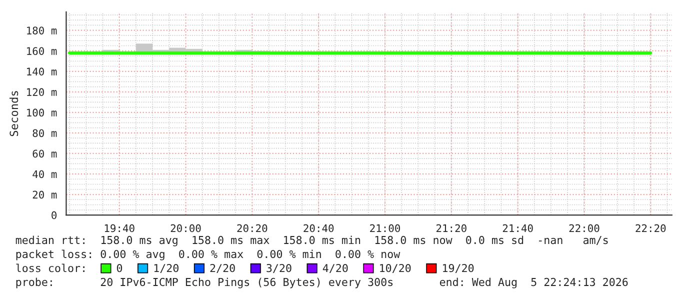 Image resolution: width=697 pixels, height=297 pixels. I want to click on x-tick-label: 21:20, so click(451, 228).